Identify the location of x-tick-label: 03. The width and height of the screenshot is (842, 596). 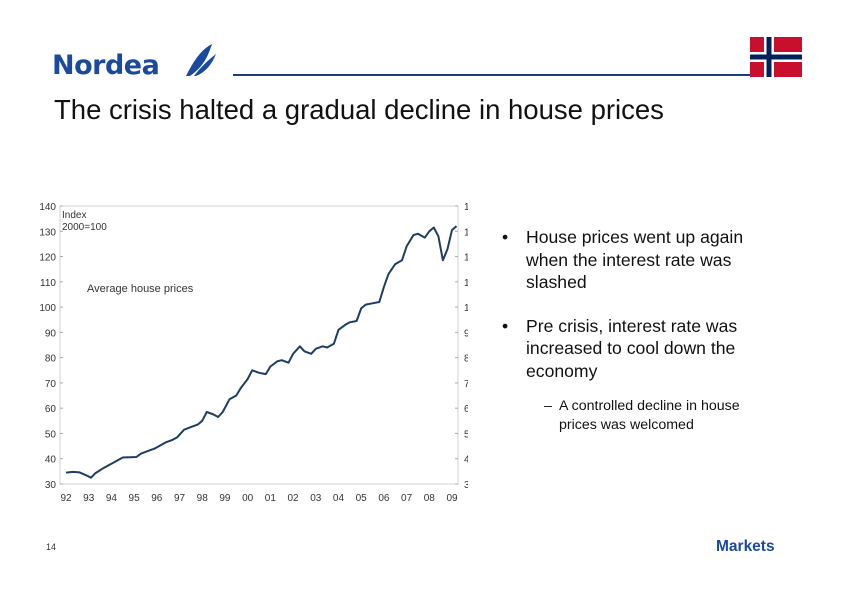
(316, 498).